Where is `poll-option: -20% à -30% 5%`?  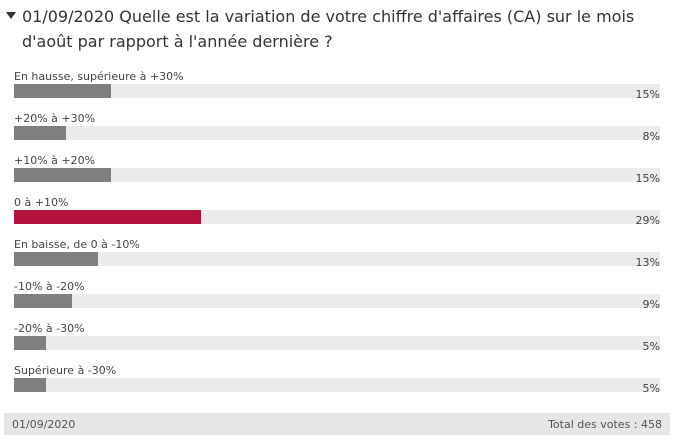
poll-option: -20% à -30% 5% is located at coordinates (337, 343).